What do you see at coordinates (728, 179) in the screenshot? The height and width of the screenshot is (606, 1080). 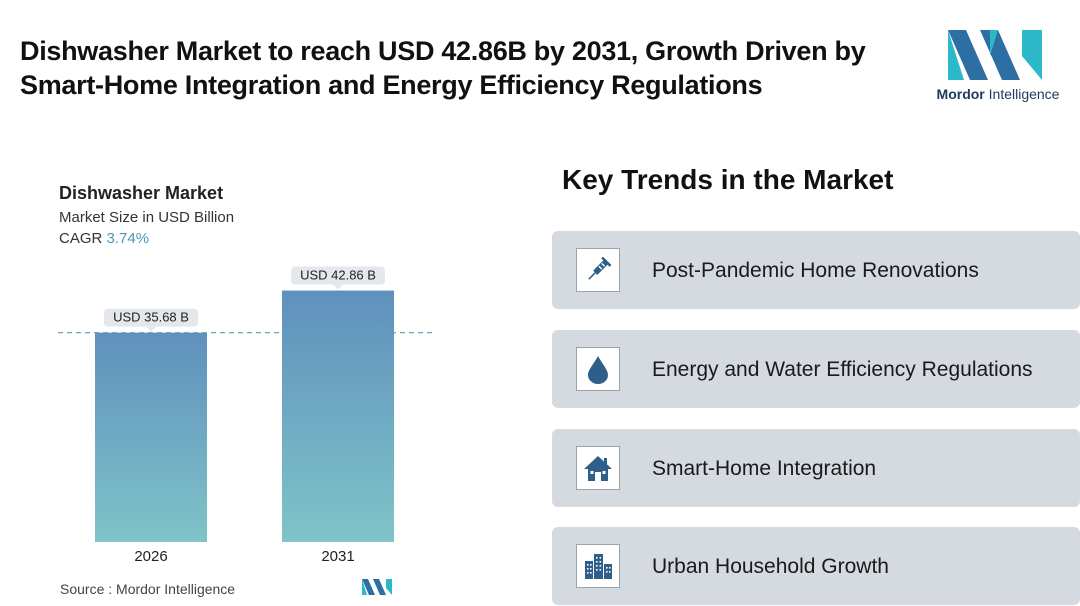 I see `trends-title: Key Trends in the Market` at bounding box center [728, 179].